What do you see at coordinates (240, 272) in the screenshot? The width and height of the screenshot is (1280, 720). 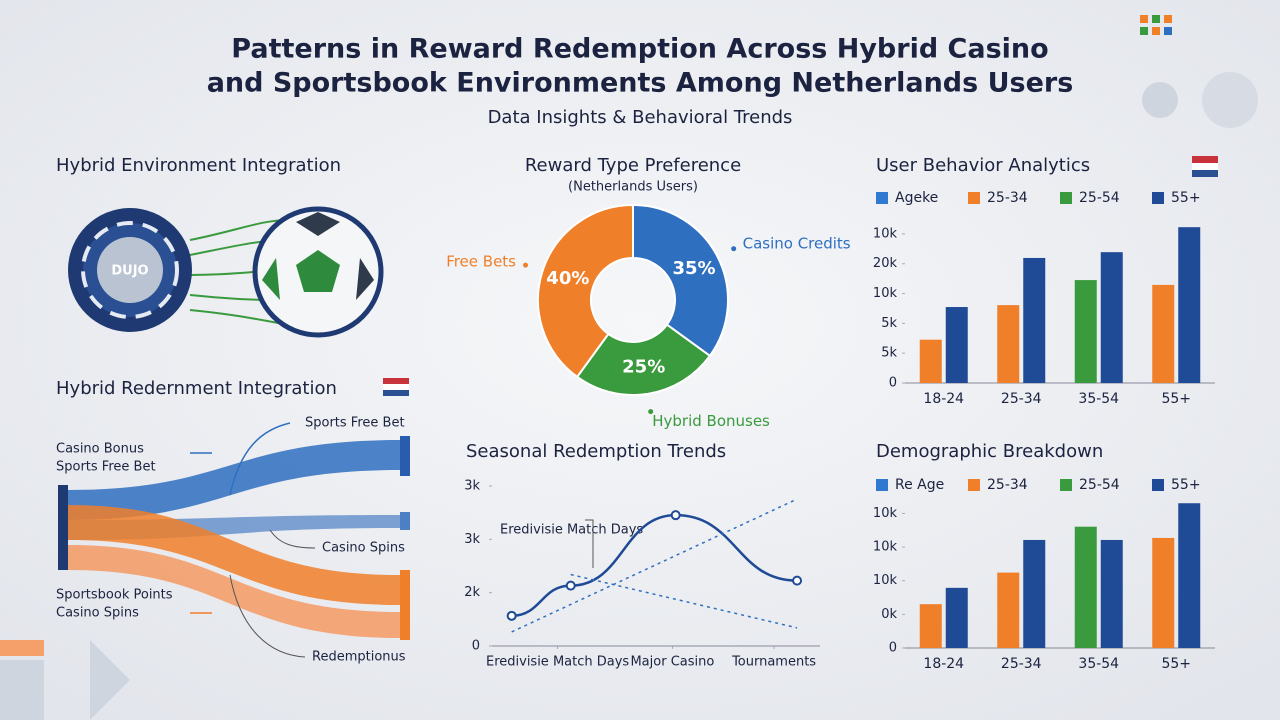 I see `speed-lines` at bounding box center [240, 272].